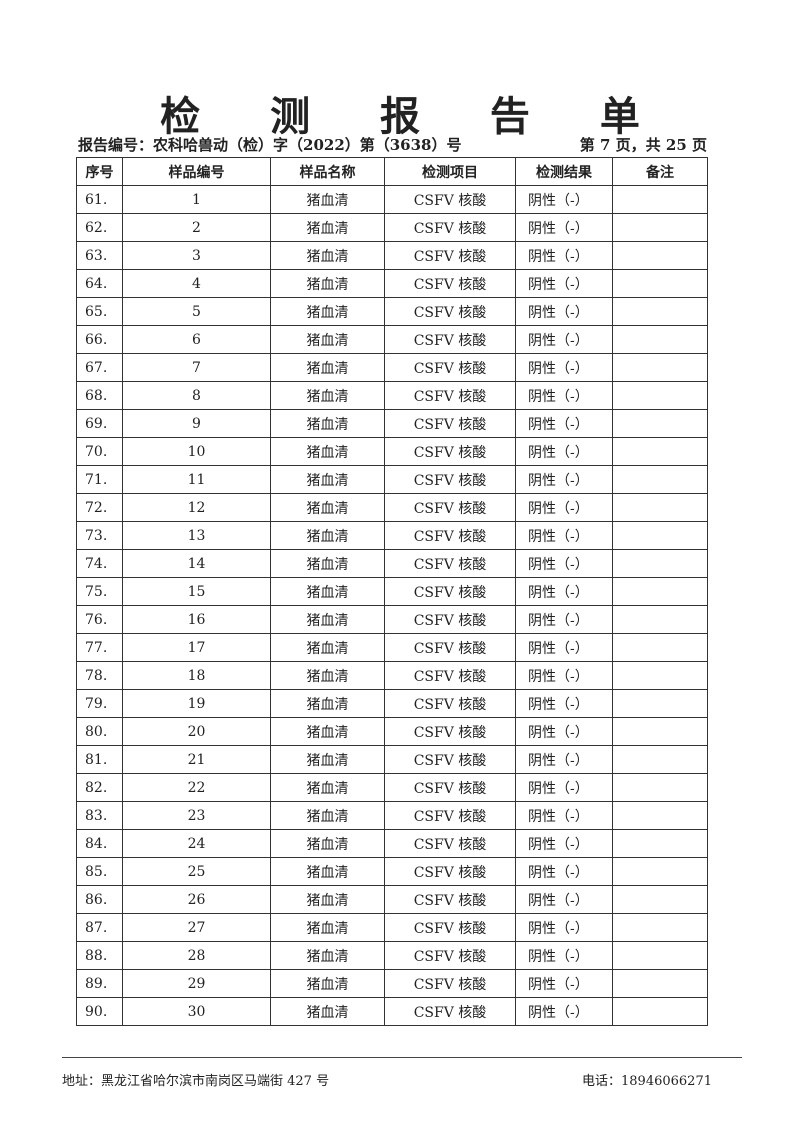 The width and height of the screenshot is (800, 1133). I want to click on cell-seq: 63., so click(99, 255).